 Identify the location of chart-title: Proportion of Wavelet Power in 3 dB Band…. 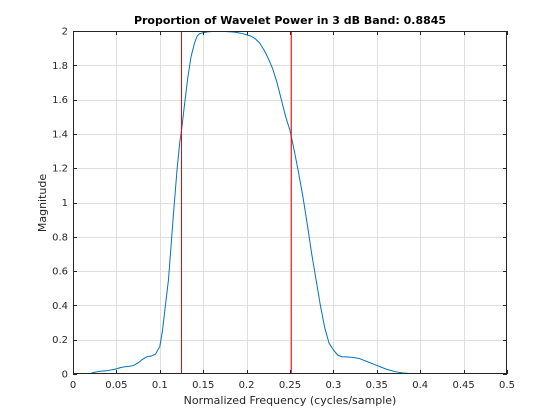
(290, 20).